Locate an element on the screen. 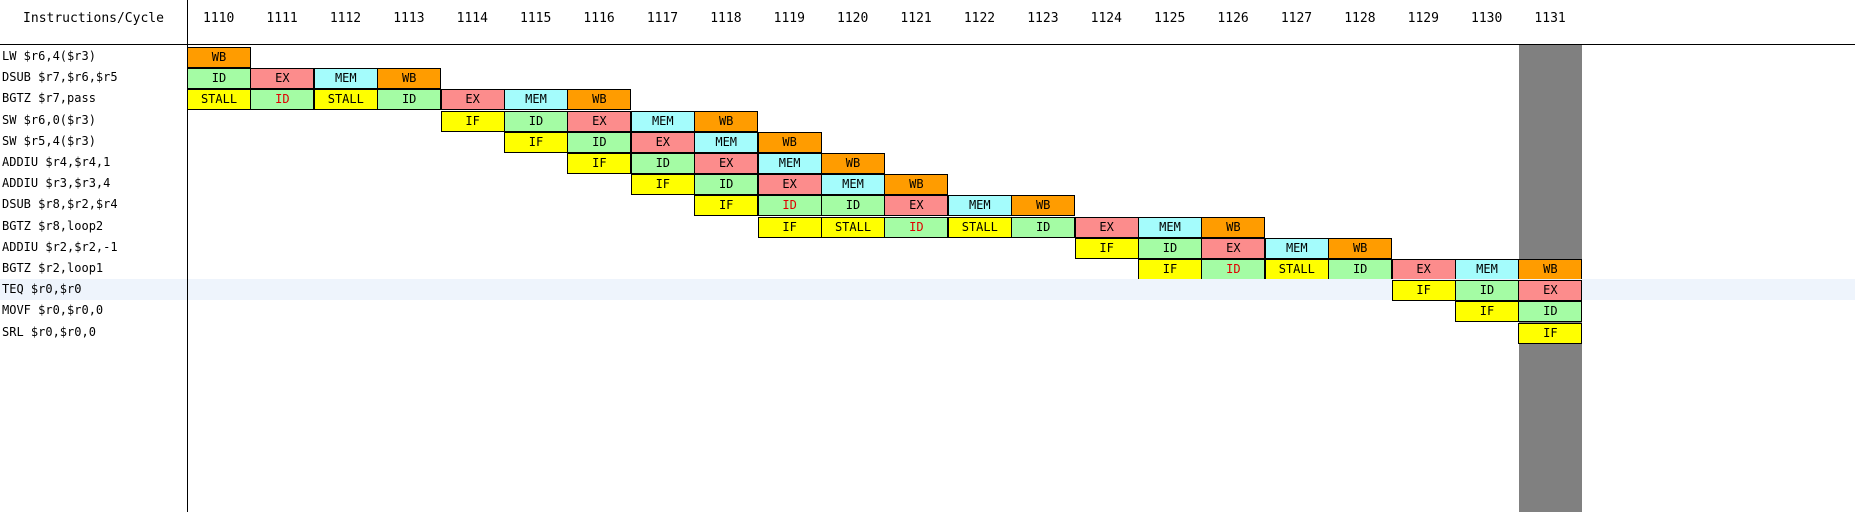  cycle-header: 1122 is located at coordinates (979, 18).